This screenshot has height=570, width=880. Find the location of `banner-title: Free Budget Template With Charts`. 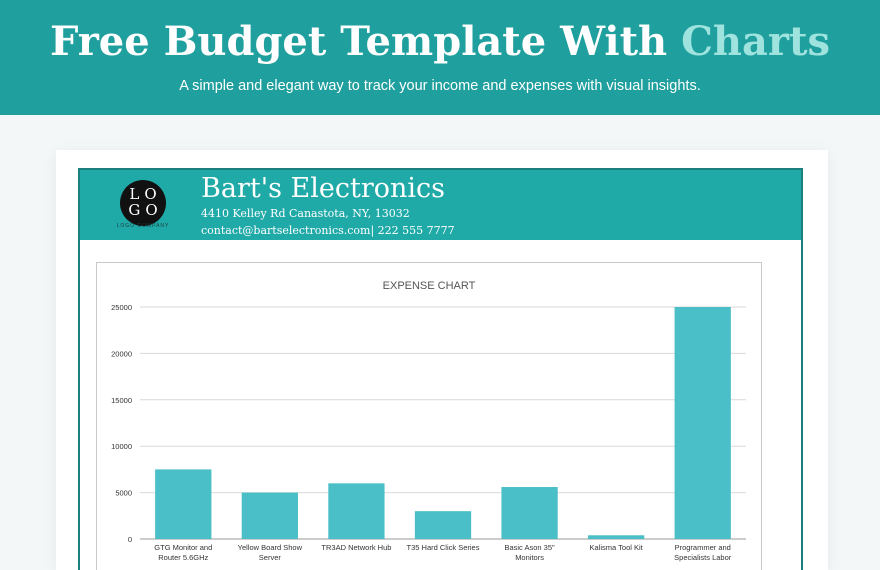

banner-title: Free Budget Template With Charts is located at coordinates (440, 42).